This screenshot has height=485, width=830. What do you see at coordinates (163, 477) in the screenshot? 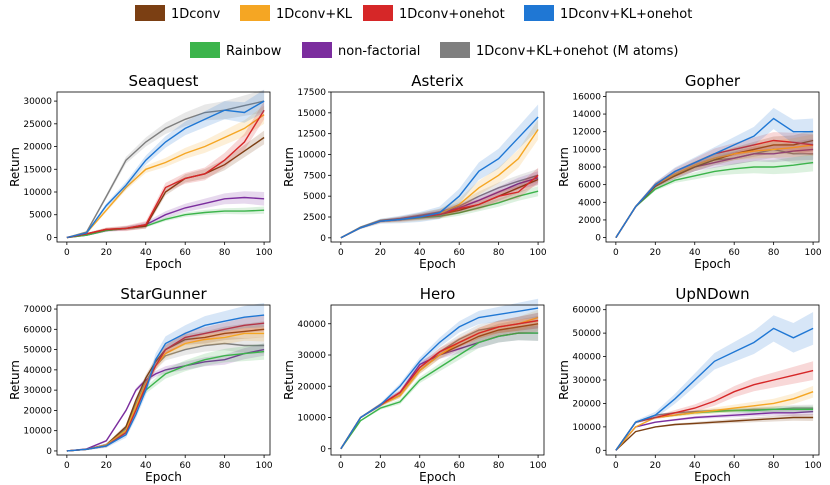
I see `x-axis-label-stargunner: Epoch` at bounding box center [163, 477].